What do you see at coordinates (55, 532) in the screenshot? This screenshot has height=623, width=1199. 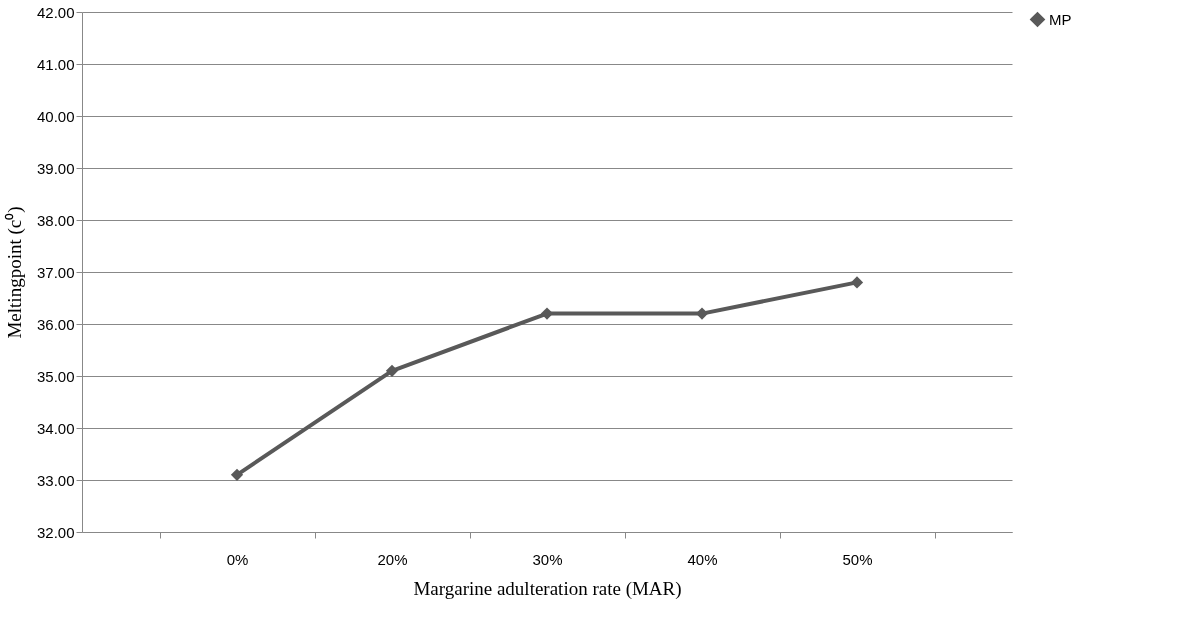 I see `y-tick-label: 32.00` at bounding box center [55, 532].